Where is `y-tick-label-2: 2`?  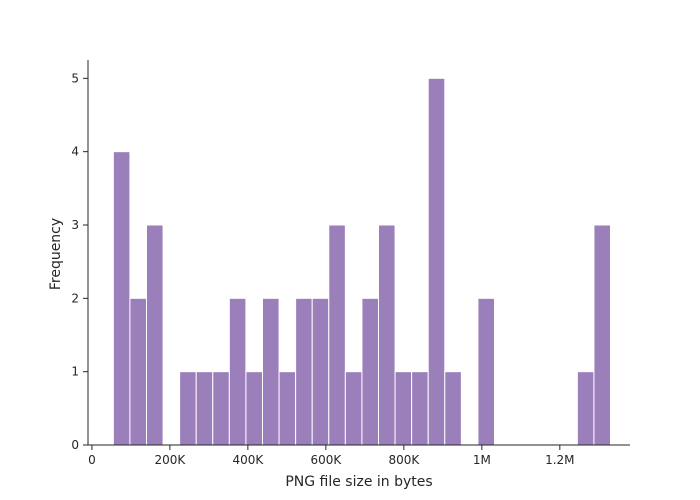
y-tick-label-2: 2 is located at coordinates (75, 298).